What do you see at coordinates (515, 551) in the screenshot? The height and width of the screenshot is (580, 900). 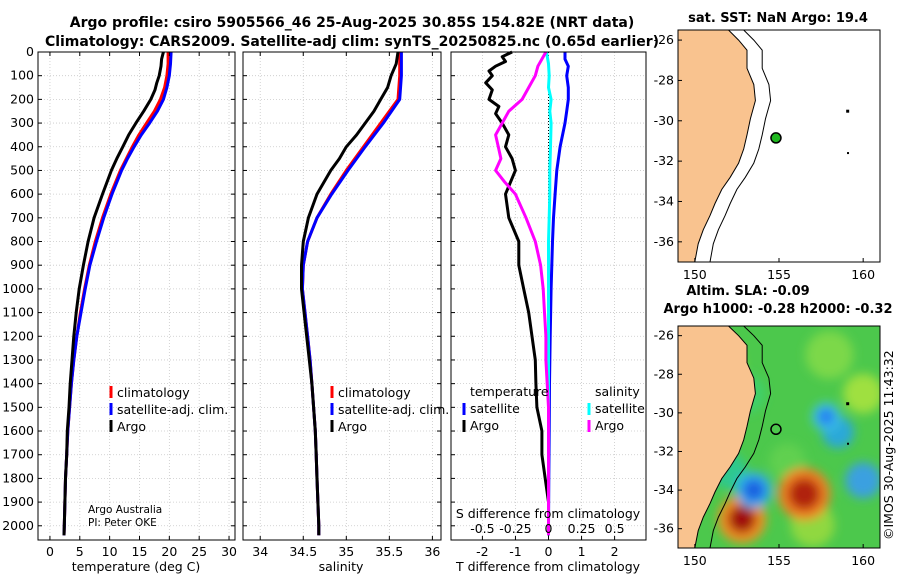 I see `x-tick-label-T: -1` at bounding box center [515, 551].